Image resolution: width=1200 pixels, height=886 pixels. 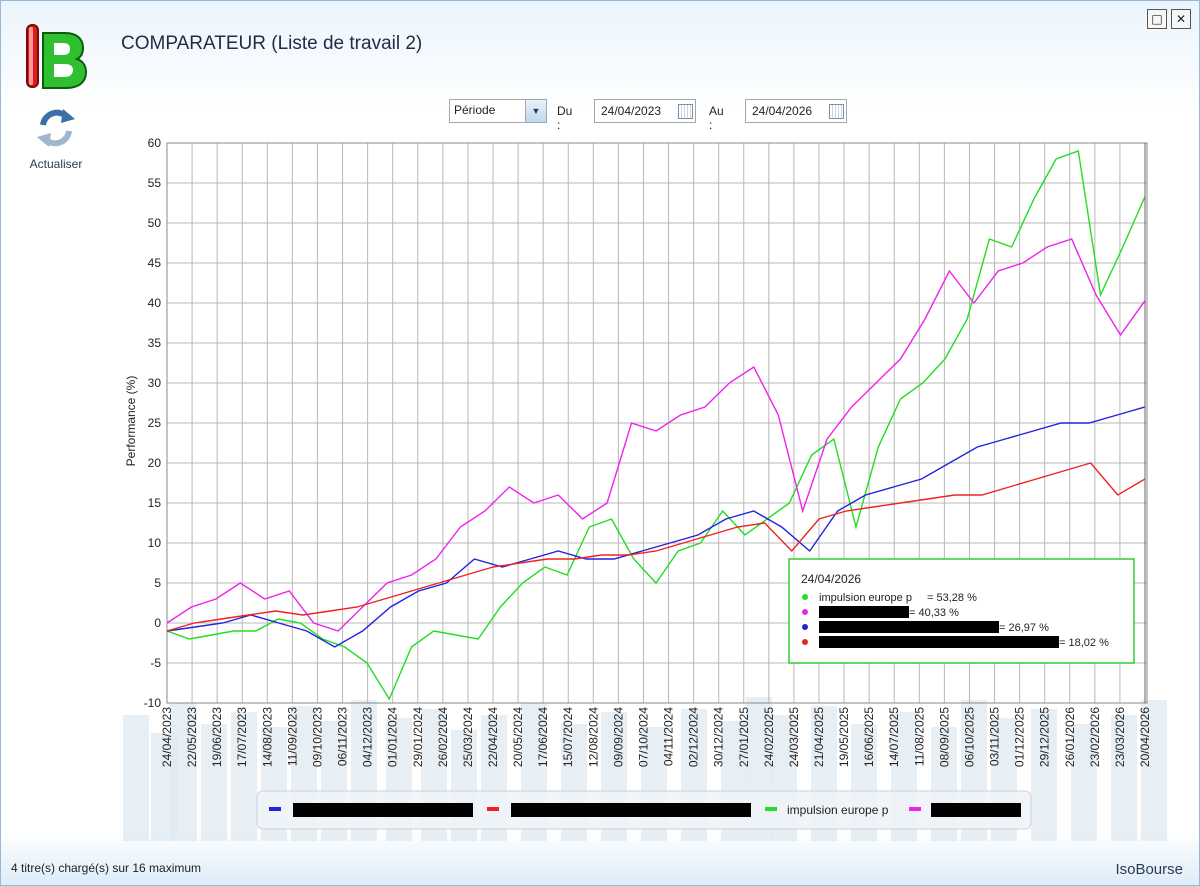 I want to click on chart-legend: impulsion europe p, so click(x=644, y=810).